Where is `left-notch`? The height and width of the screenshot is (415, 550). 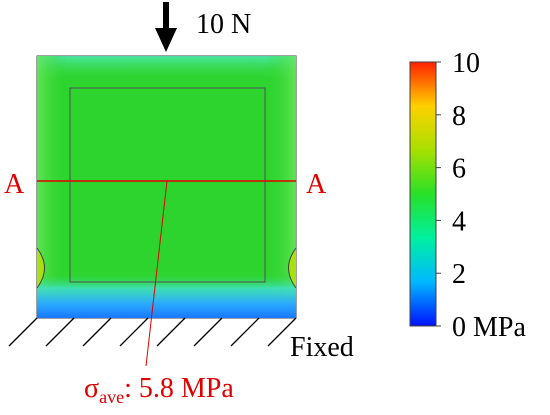
left-notch is located at coordinates (40, 268).